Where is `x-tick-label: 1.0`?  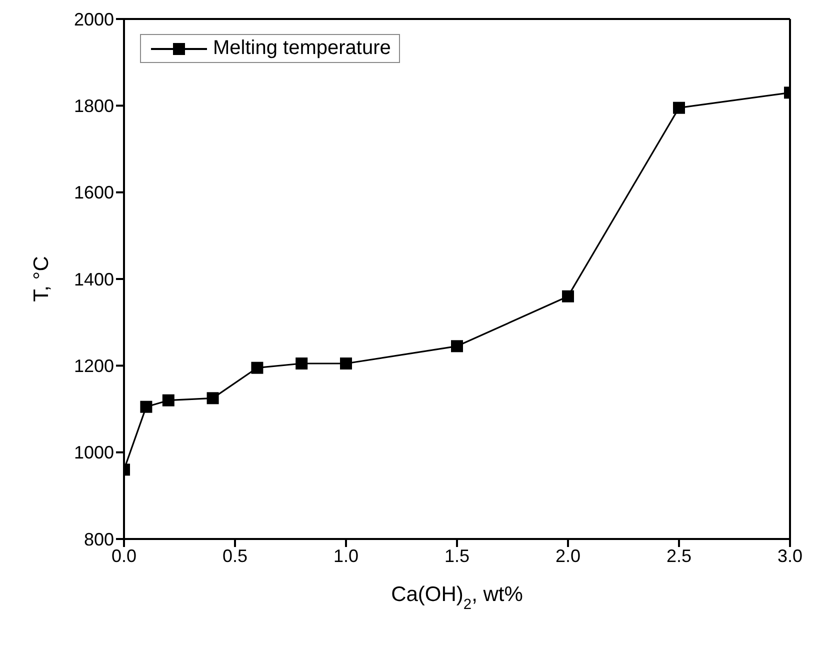 x-tick-label: 1.0 is located at coordinates (346, 556).